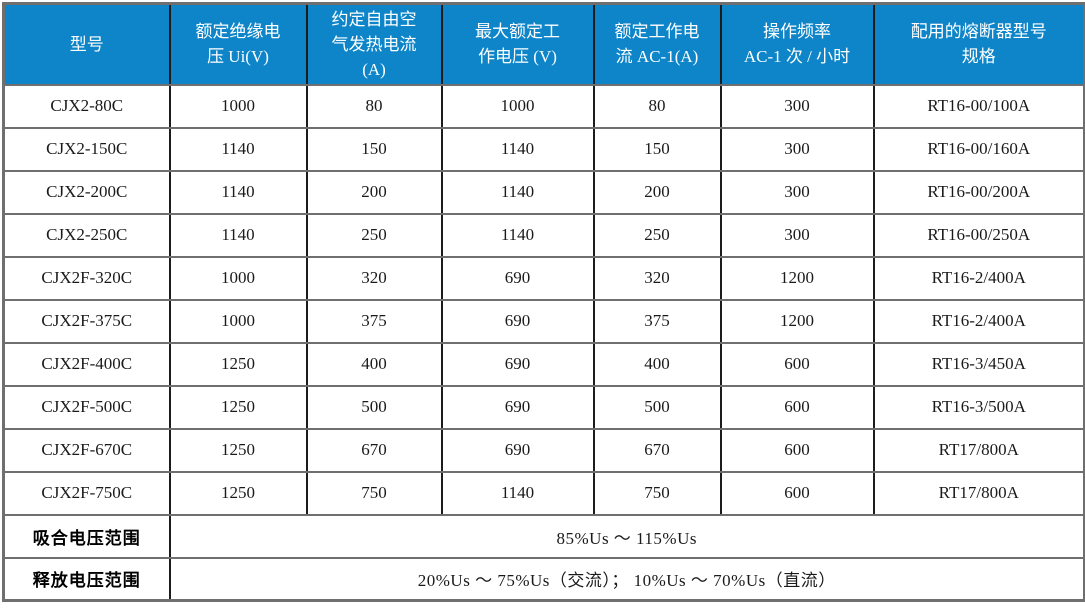 Image resolution: width=1085 pixels, height=612 pixels. Describe the element at coordinates (978, 44) in the screenshot. I see `column-header: 配用的熔断器型号 规格` at that location.